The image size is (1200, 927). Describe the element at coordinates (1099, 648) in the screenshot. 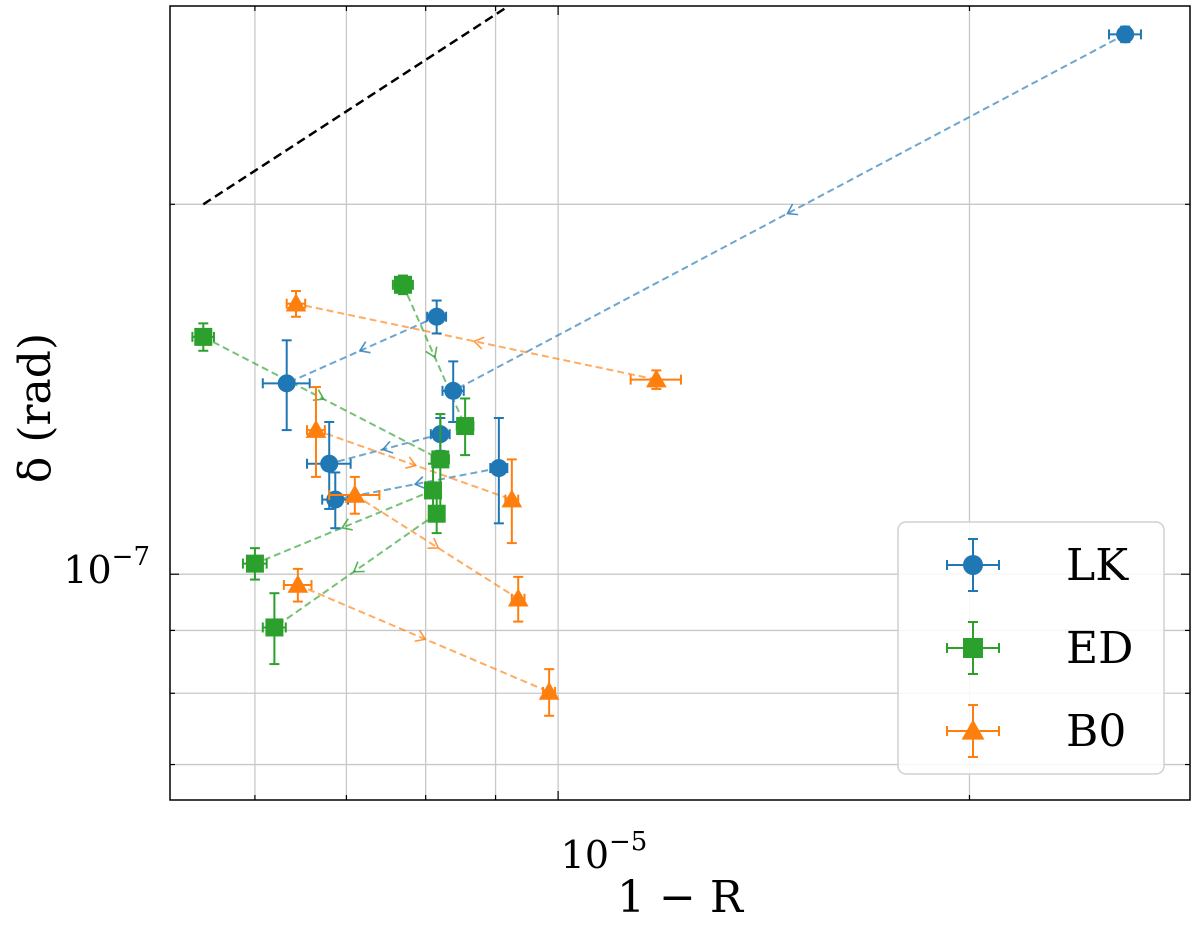

I see `legend-label-ed: ED` at that location.